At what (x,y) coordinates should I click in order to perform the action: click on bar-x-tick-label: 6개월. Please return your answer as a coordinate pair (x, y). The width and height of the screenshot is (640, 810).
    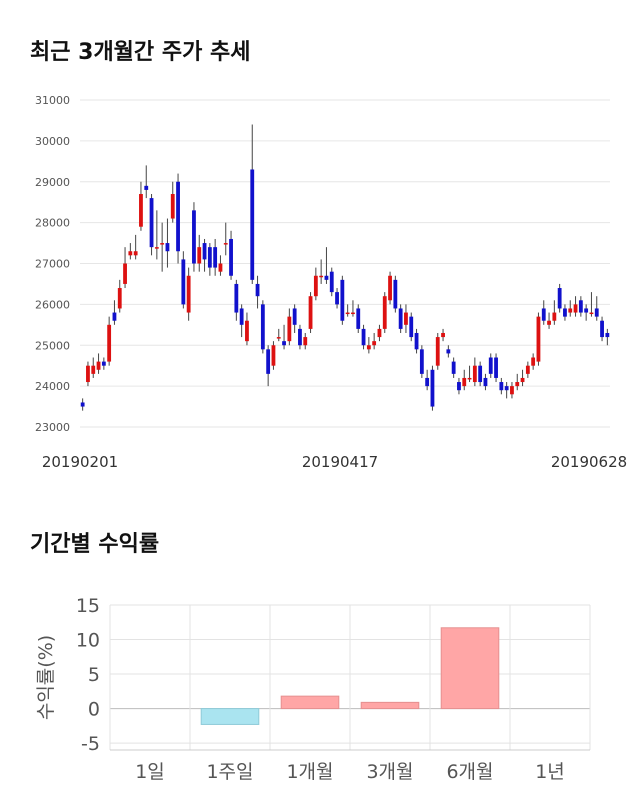
    Looking at the image, I should click on (469, 772).